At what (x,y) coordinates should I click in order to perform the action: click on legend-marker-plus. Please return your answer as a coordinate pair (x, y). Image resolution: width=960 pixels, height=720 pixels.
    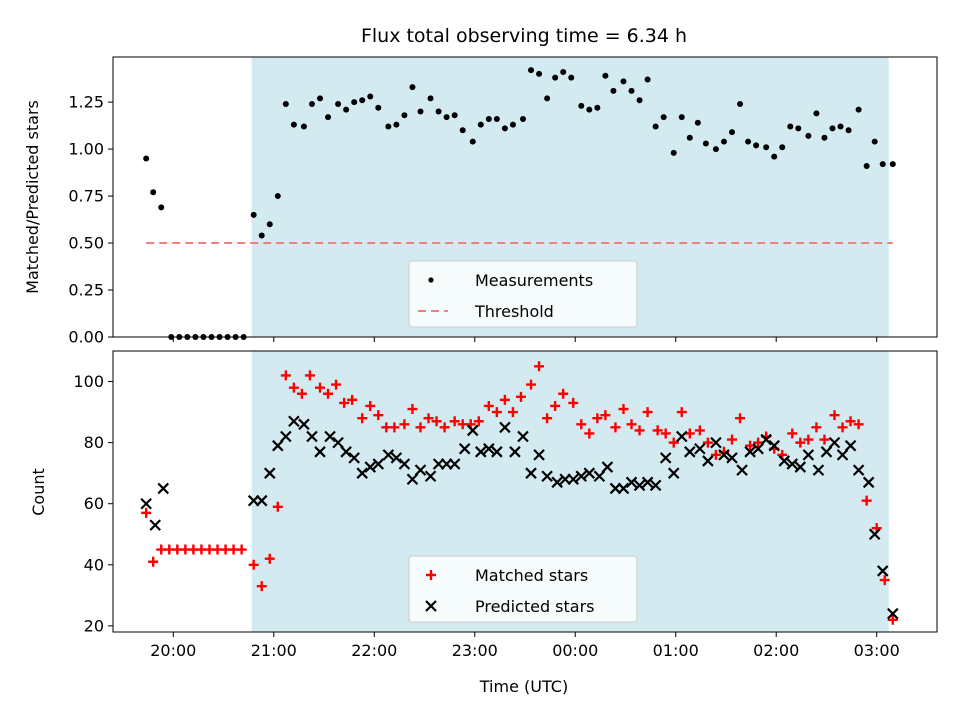
    Looking at the image, I should click on (430, 575).